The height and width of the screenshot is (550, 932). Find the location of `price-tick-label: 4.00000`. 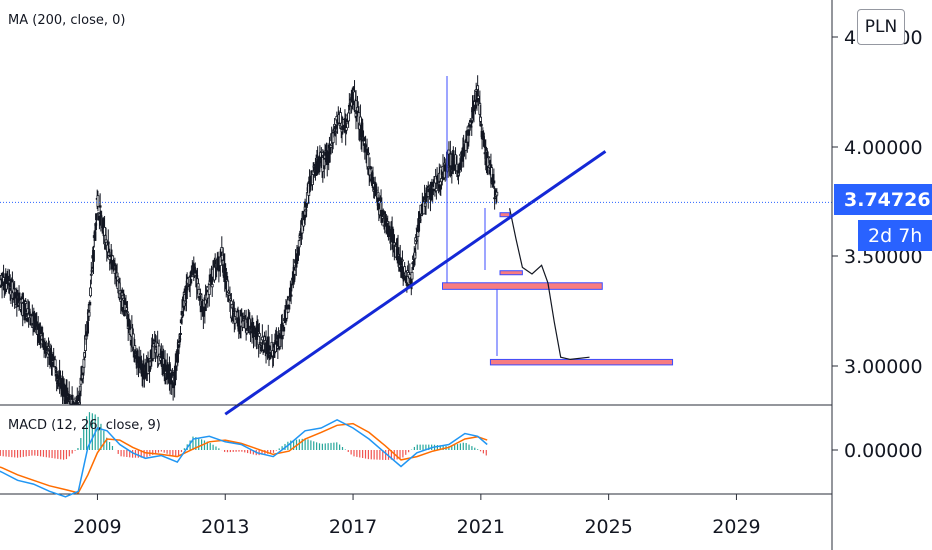

price-tick-label: 4.00000 is located at coordinates (883, 148).